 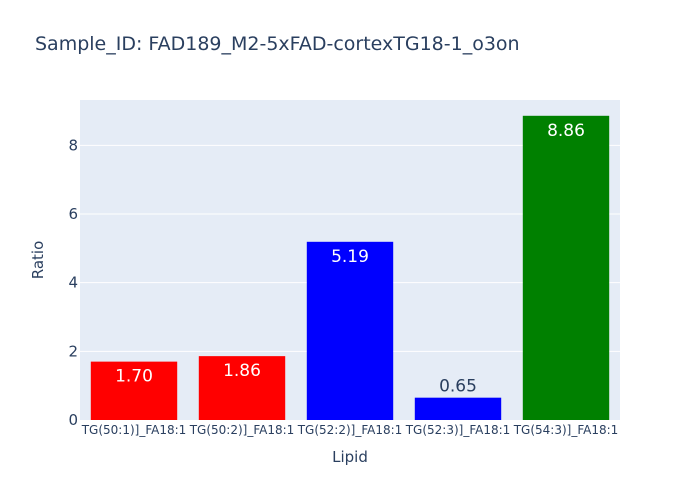 I want to click on y-tick-label: 6, so click(x=73, y=214).